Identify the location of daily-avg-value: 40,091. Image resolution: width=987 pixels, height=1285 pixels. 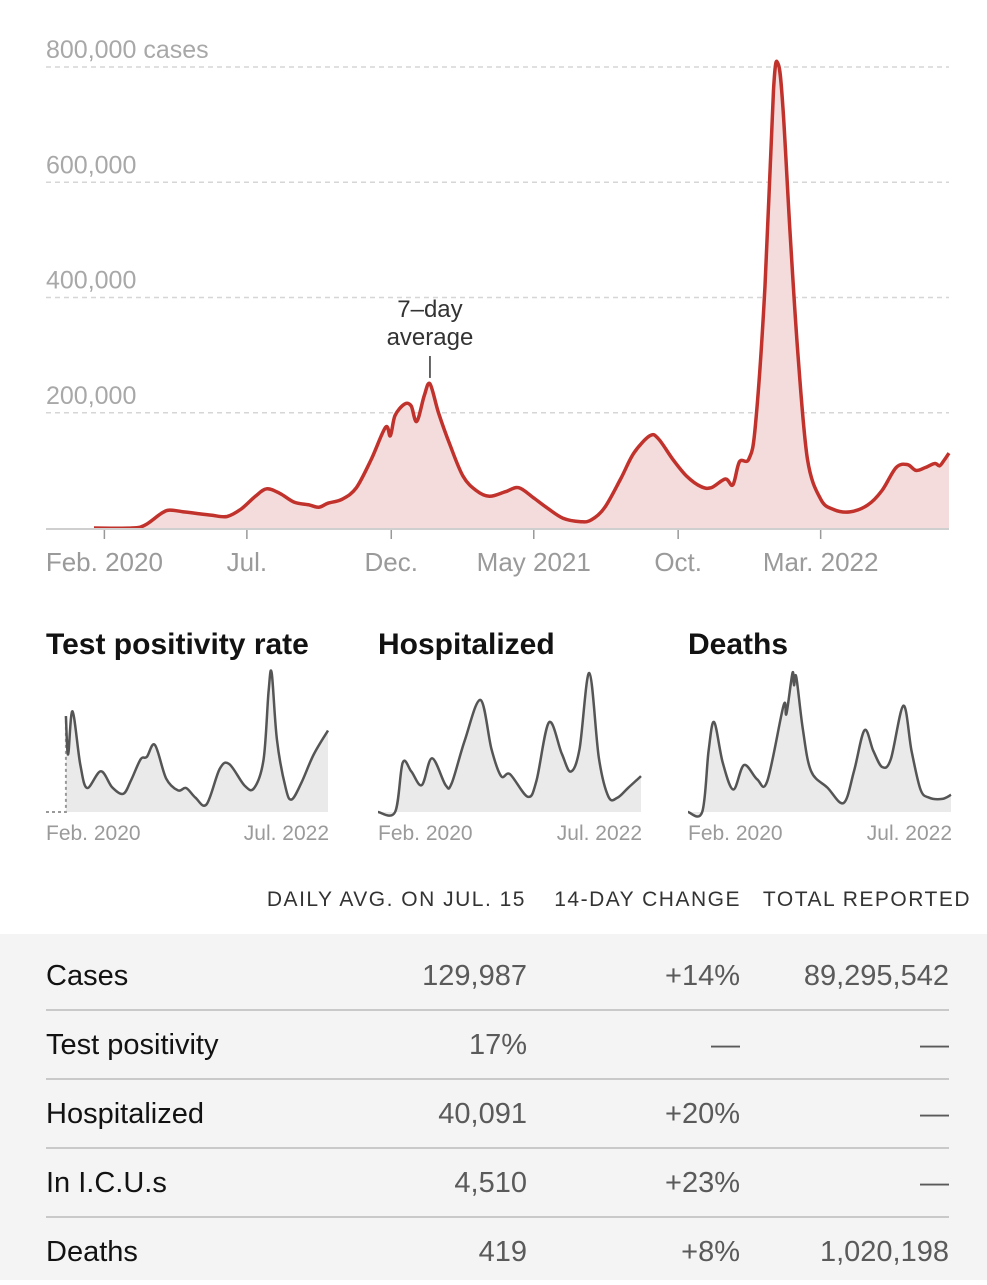
(482, 1114).